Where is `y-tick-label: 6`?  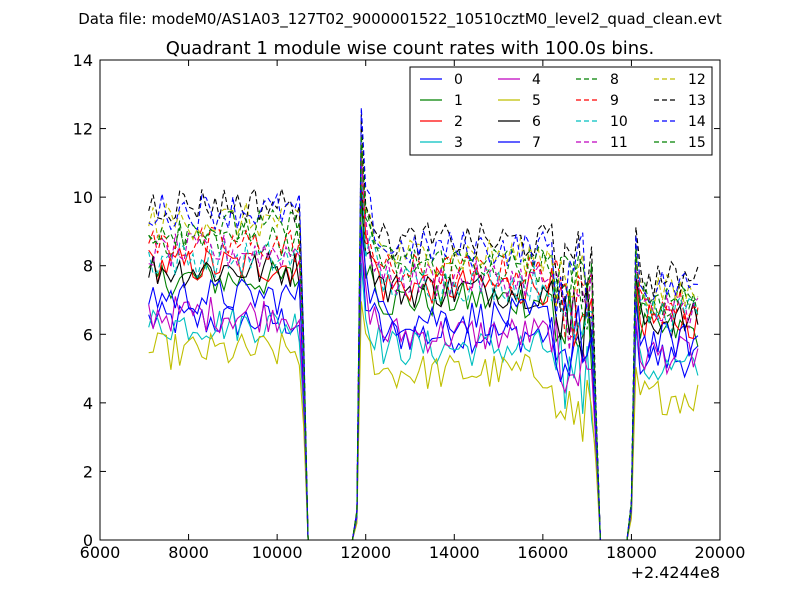 y-tick-label: 6 is located at coordinates (88, 334).